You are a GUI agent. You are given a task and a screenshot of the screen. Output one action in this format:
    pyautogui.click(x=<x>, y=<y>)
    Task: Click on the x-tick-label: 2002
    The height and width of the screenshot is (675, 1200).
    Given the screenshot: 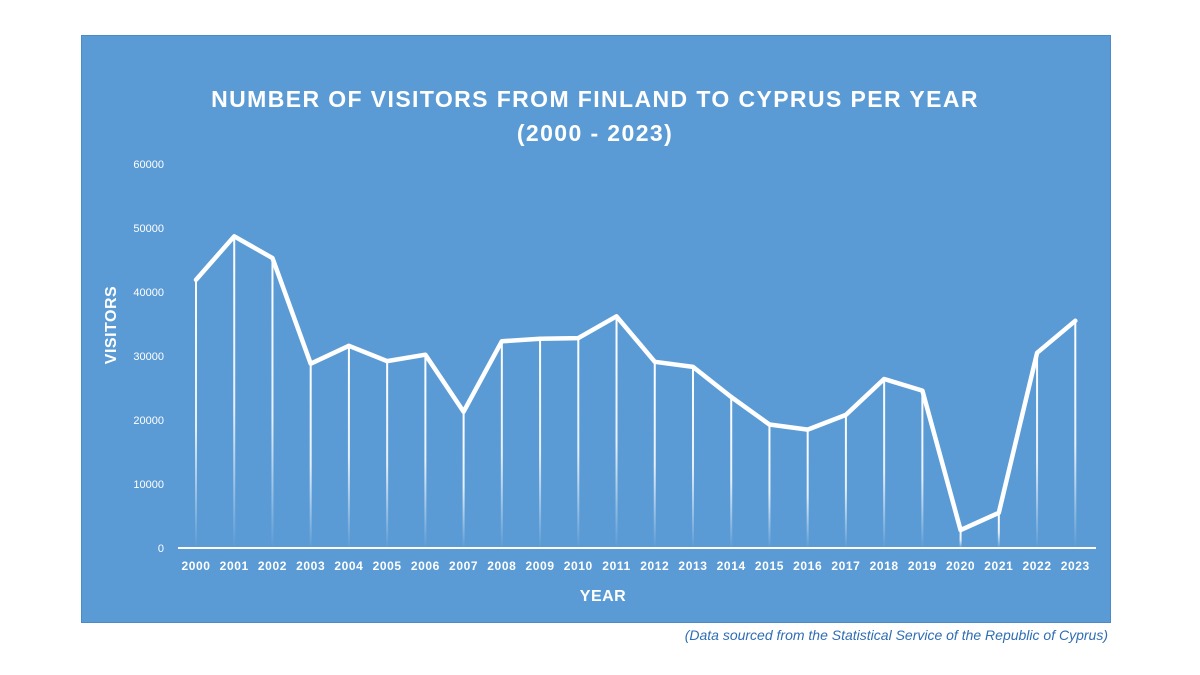 What is the action you would take?
    pyautogui.click(x=272, y=566)
    